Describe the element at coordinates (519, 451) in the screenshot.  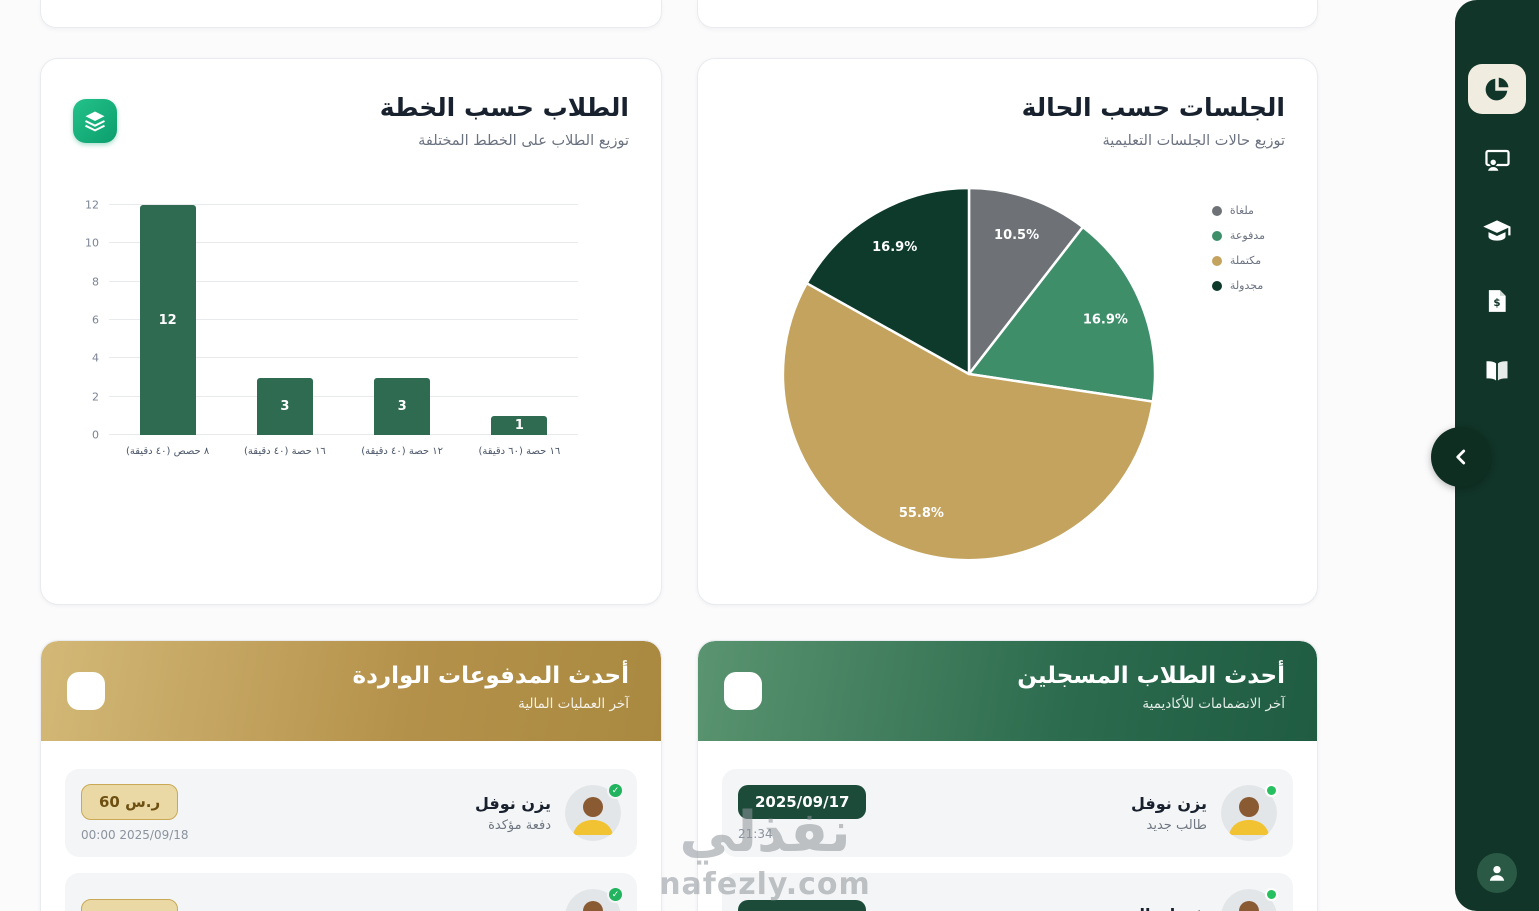
I see `x-tick-label: ١٦ حصة (٦٠ دقيقة)` at that location.